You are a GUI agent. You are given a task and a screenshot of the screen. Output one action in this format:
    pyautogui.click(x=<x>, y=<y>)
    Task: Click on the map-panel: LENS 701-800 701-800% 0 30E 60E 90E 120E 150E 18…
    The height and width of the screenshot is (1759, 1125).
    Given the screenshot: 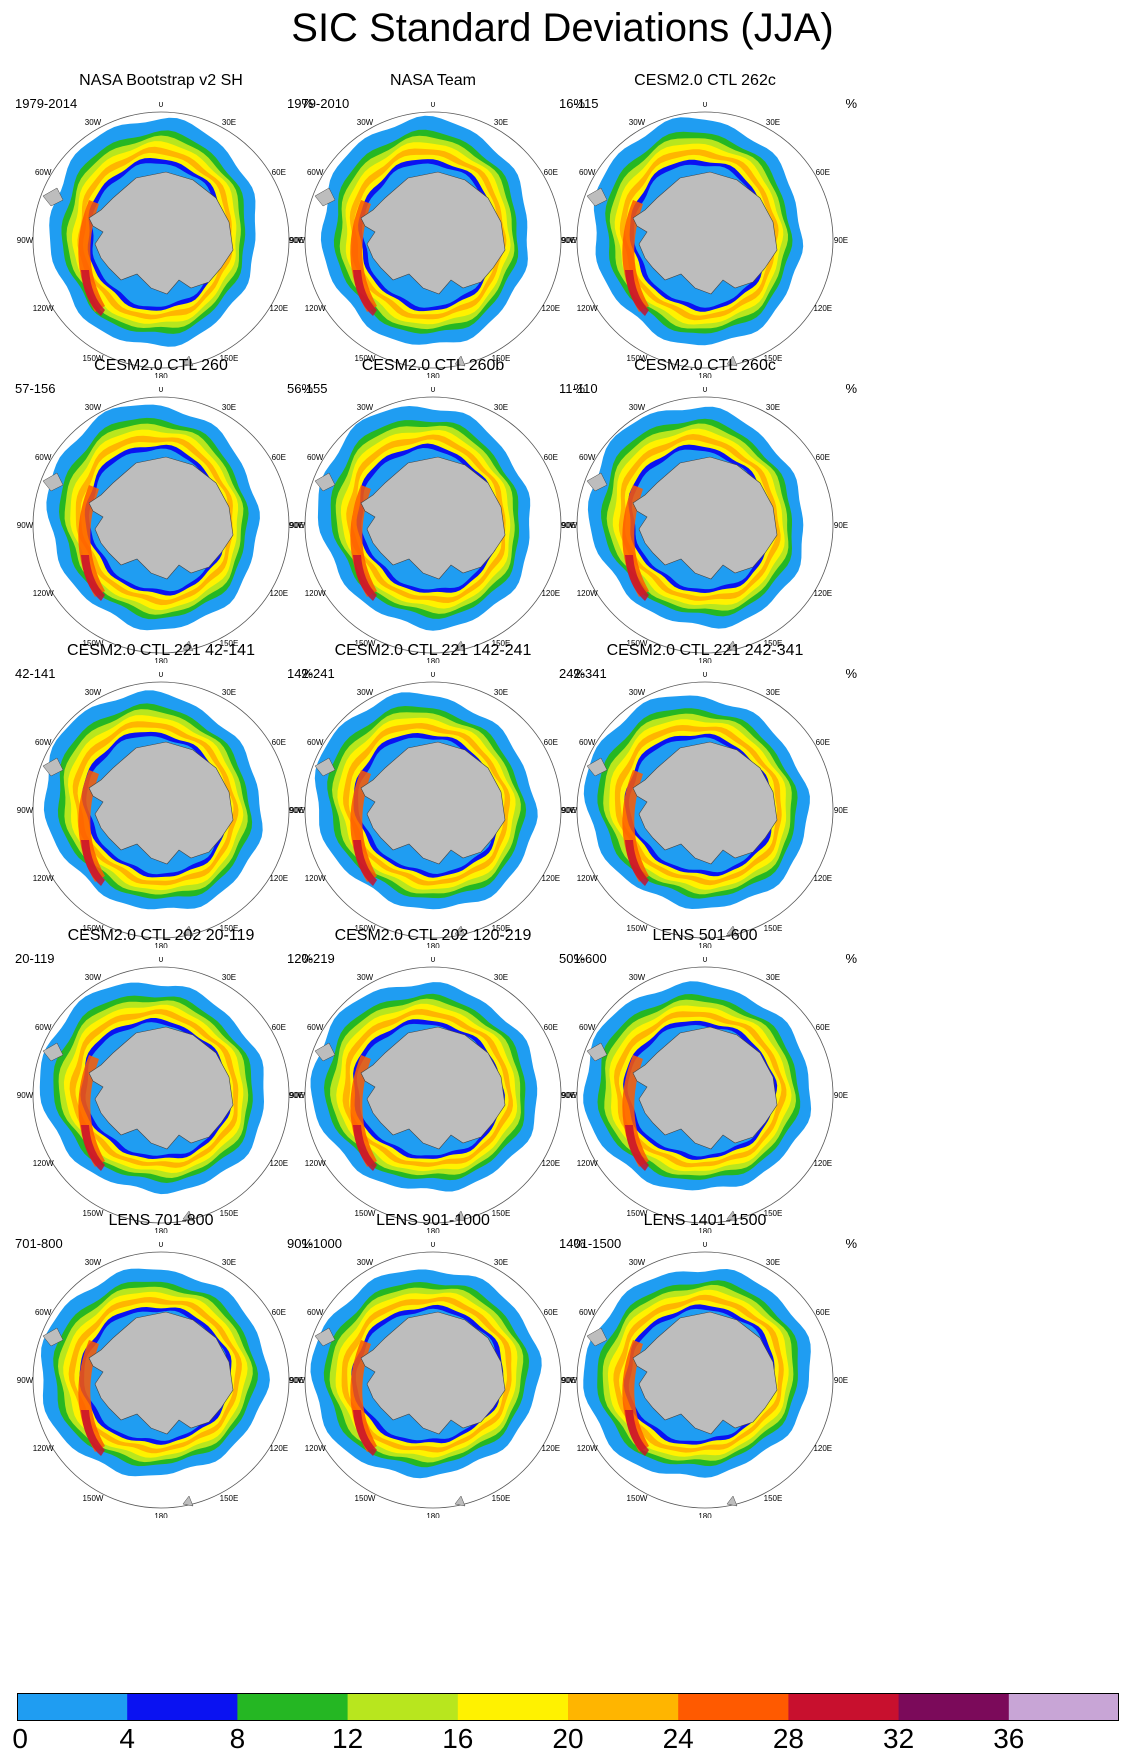 What is the action you would take?
    pyautogui.click(x=161, y=1365)
    